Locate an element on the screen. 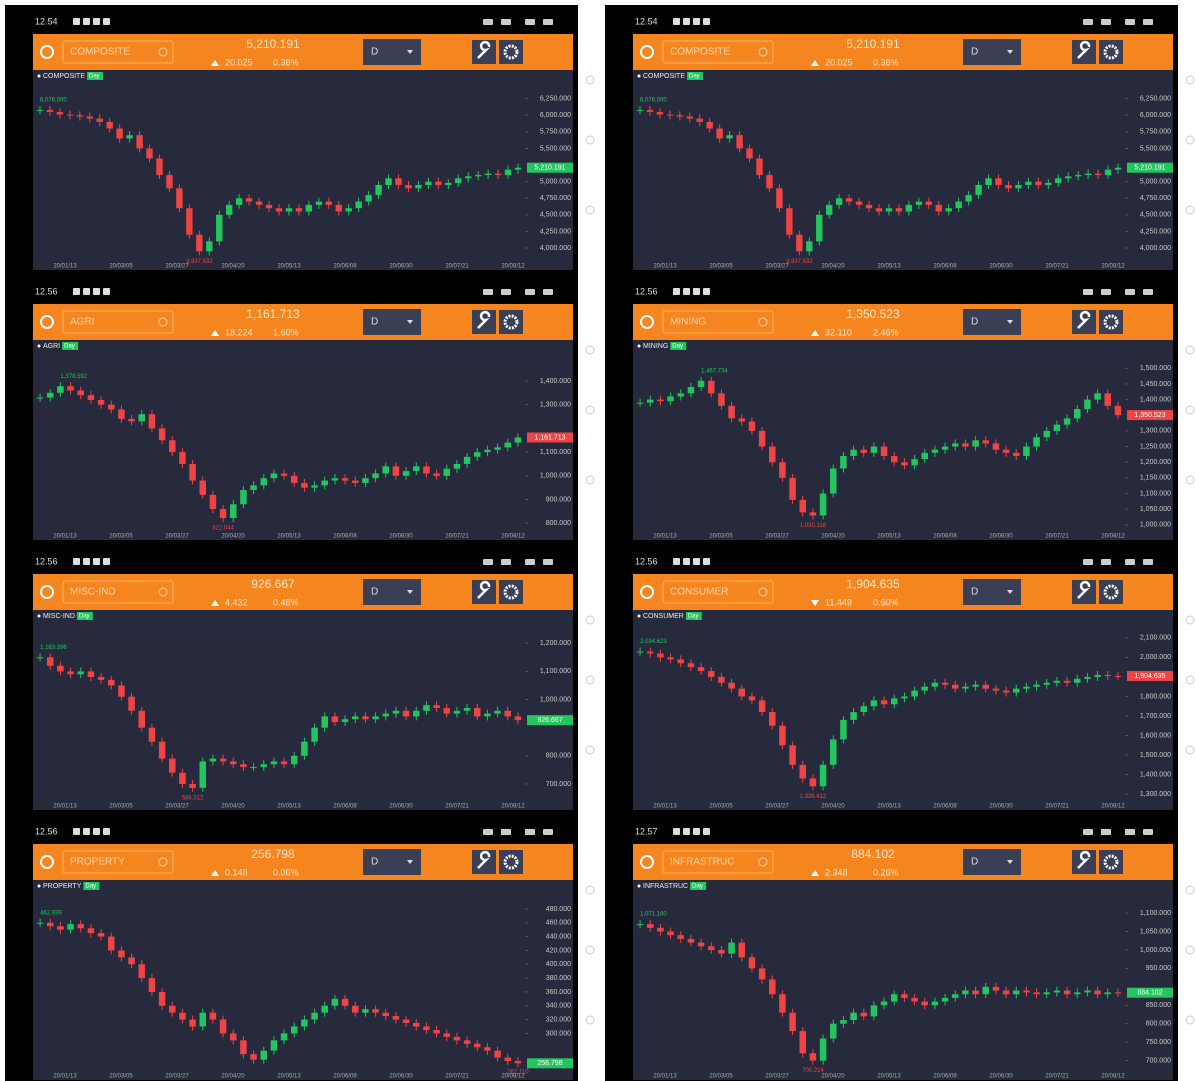 This screenshot has height=1081, width=1195. y-tick-label: 800.000 is located at coordinates (1158, 1024).